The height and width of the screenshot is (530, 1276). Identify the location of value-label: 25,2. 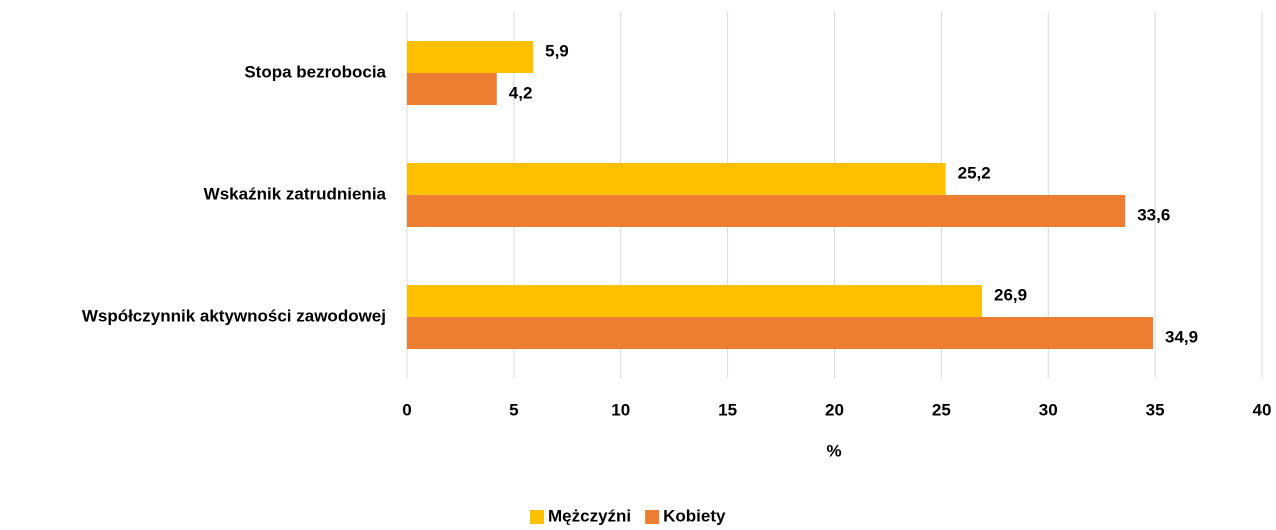
(974, 172).